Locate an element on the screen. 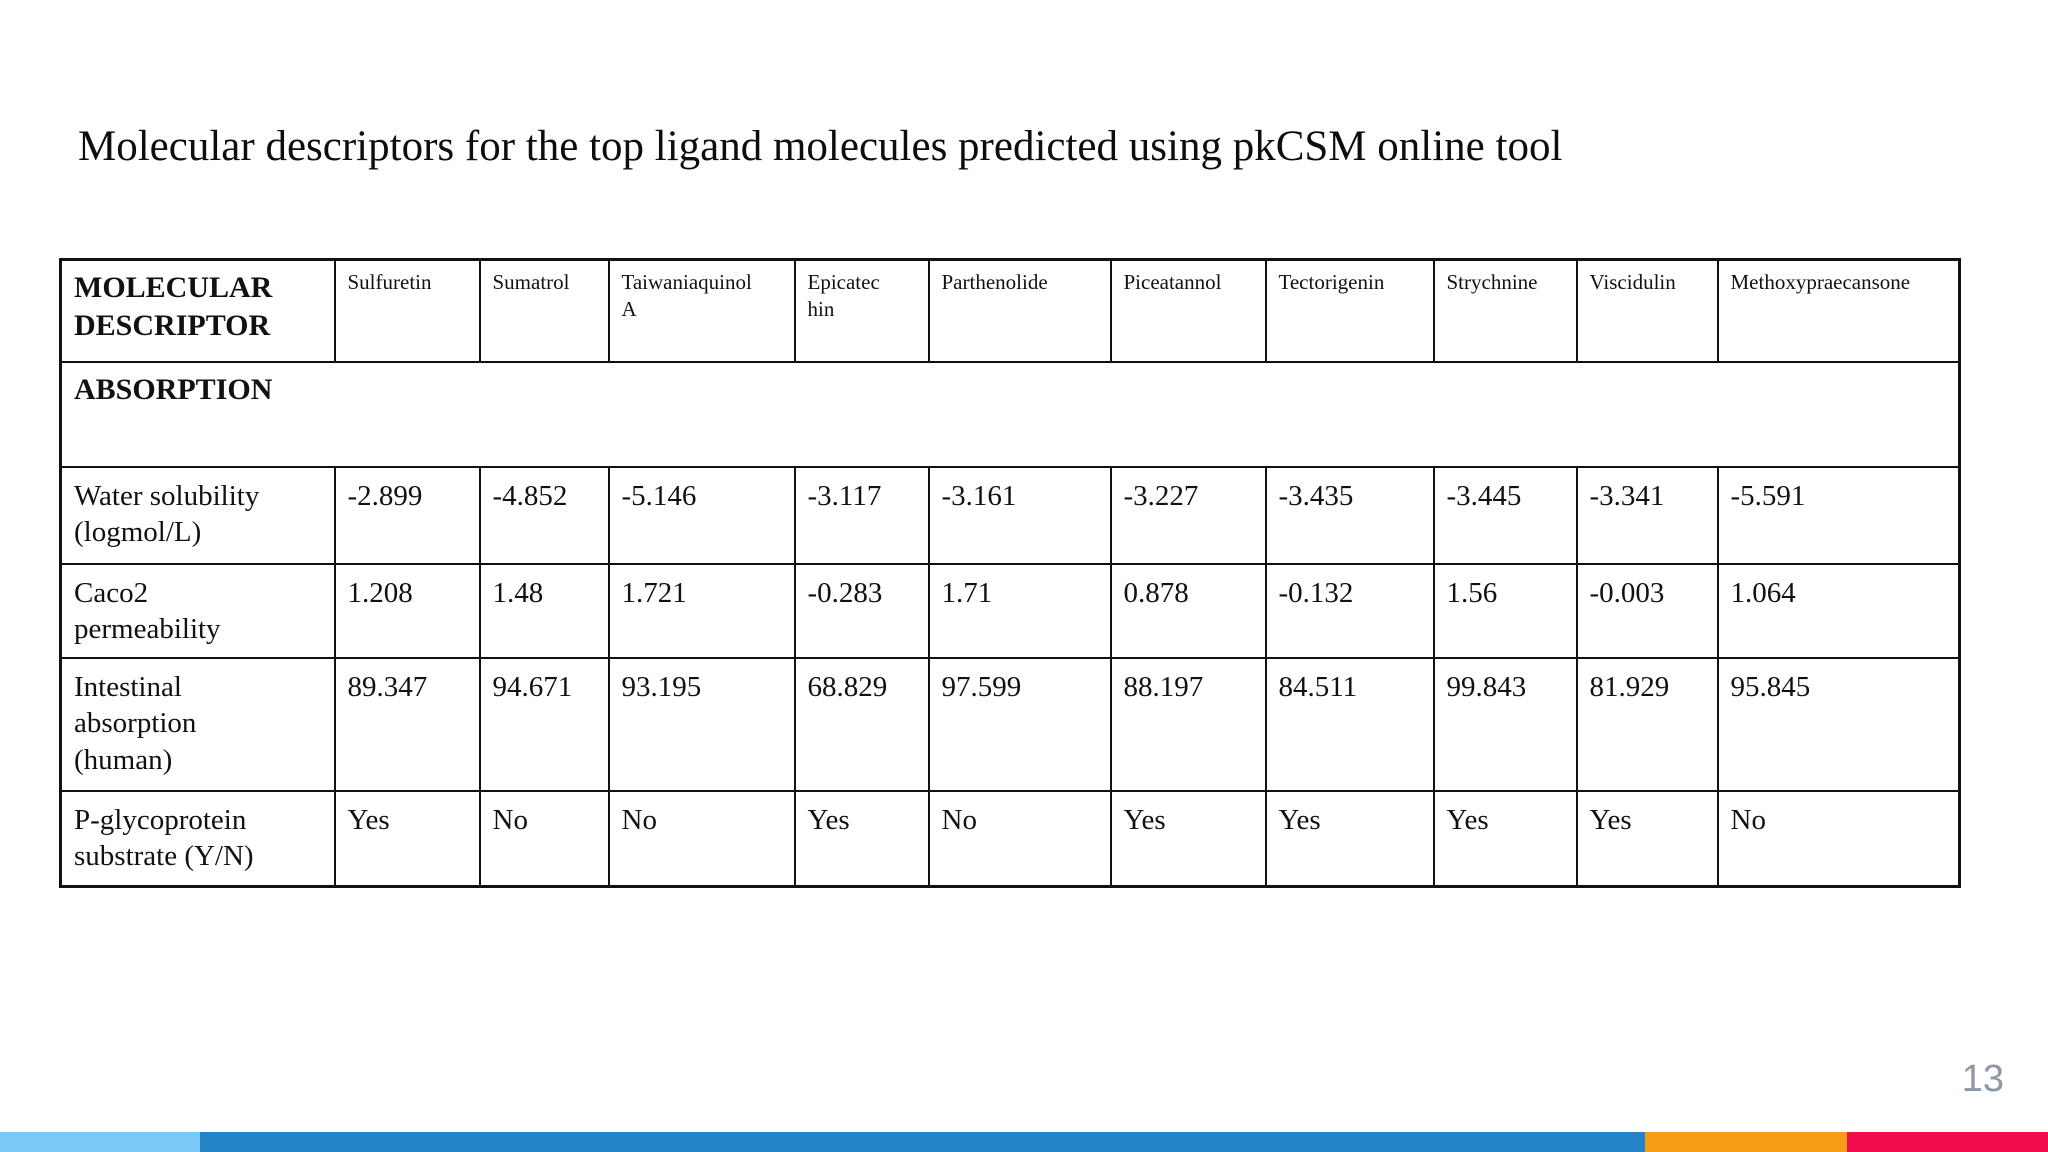  column-header-ligand: Tectorigenin is located at coordinates (1349, 310).